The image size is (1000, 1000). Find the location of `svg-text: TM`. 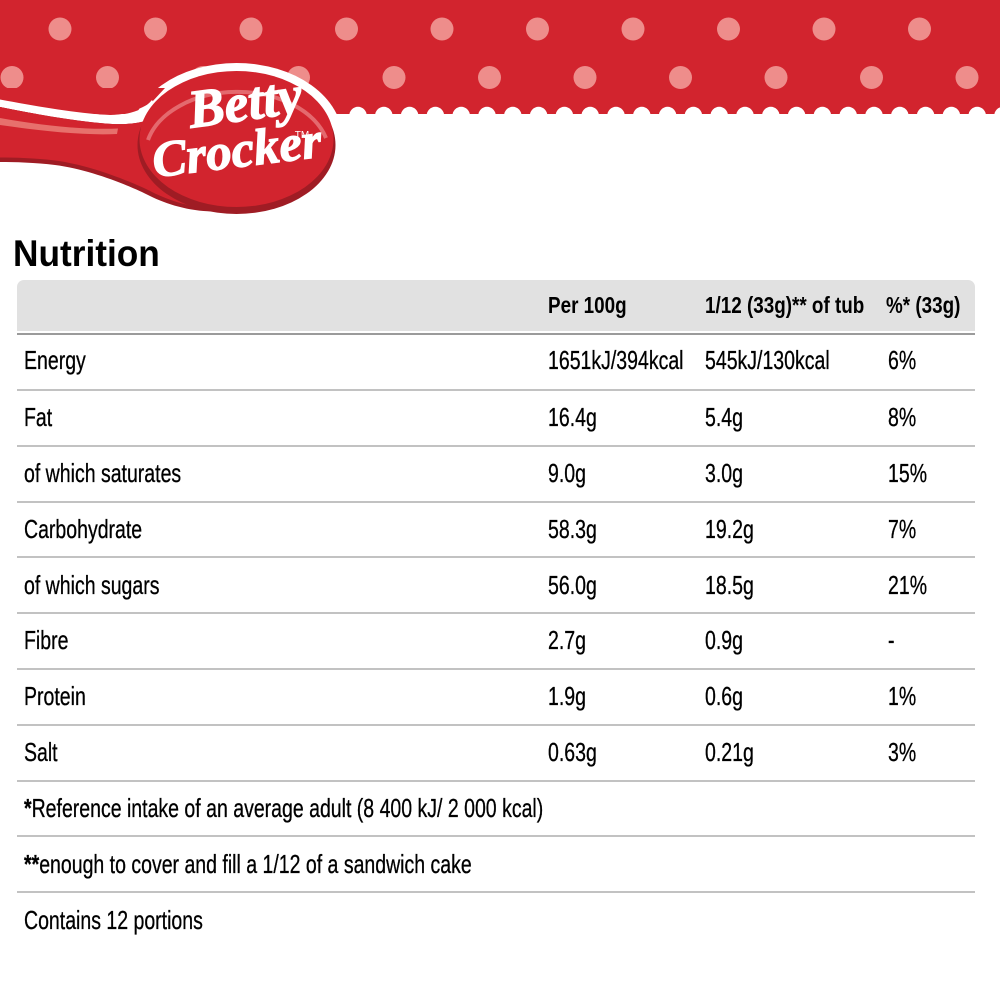

svg-text: TM is located at coordinates (302, 135).